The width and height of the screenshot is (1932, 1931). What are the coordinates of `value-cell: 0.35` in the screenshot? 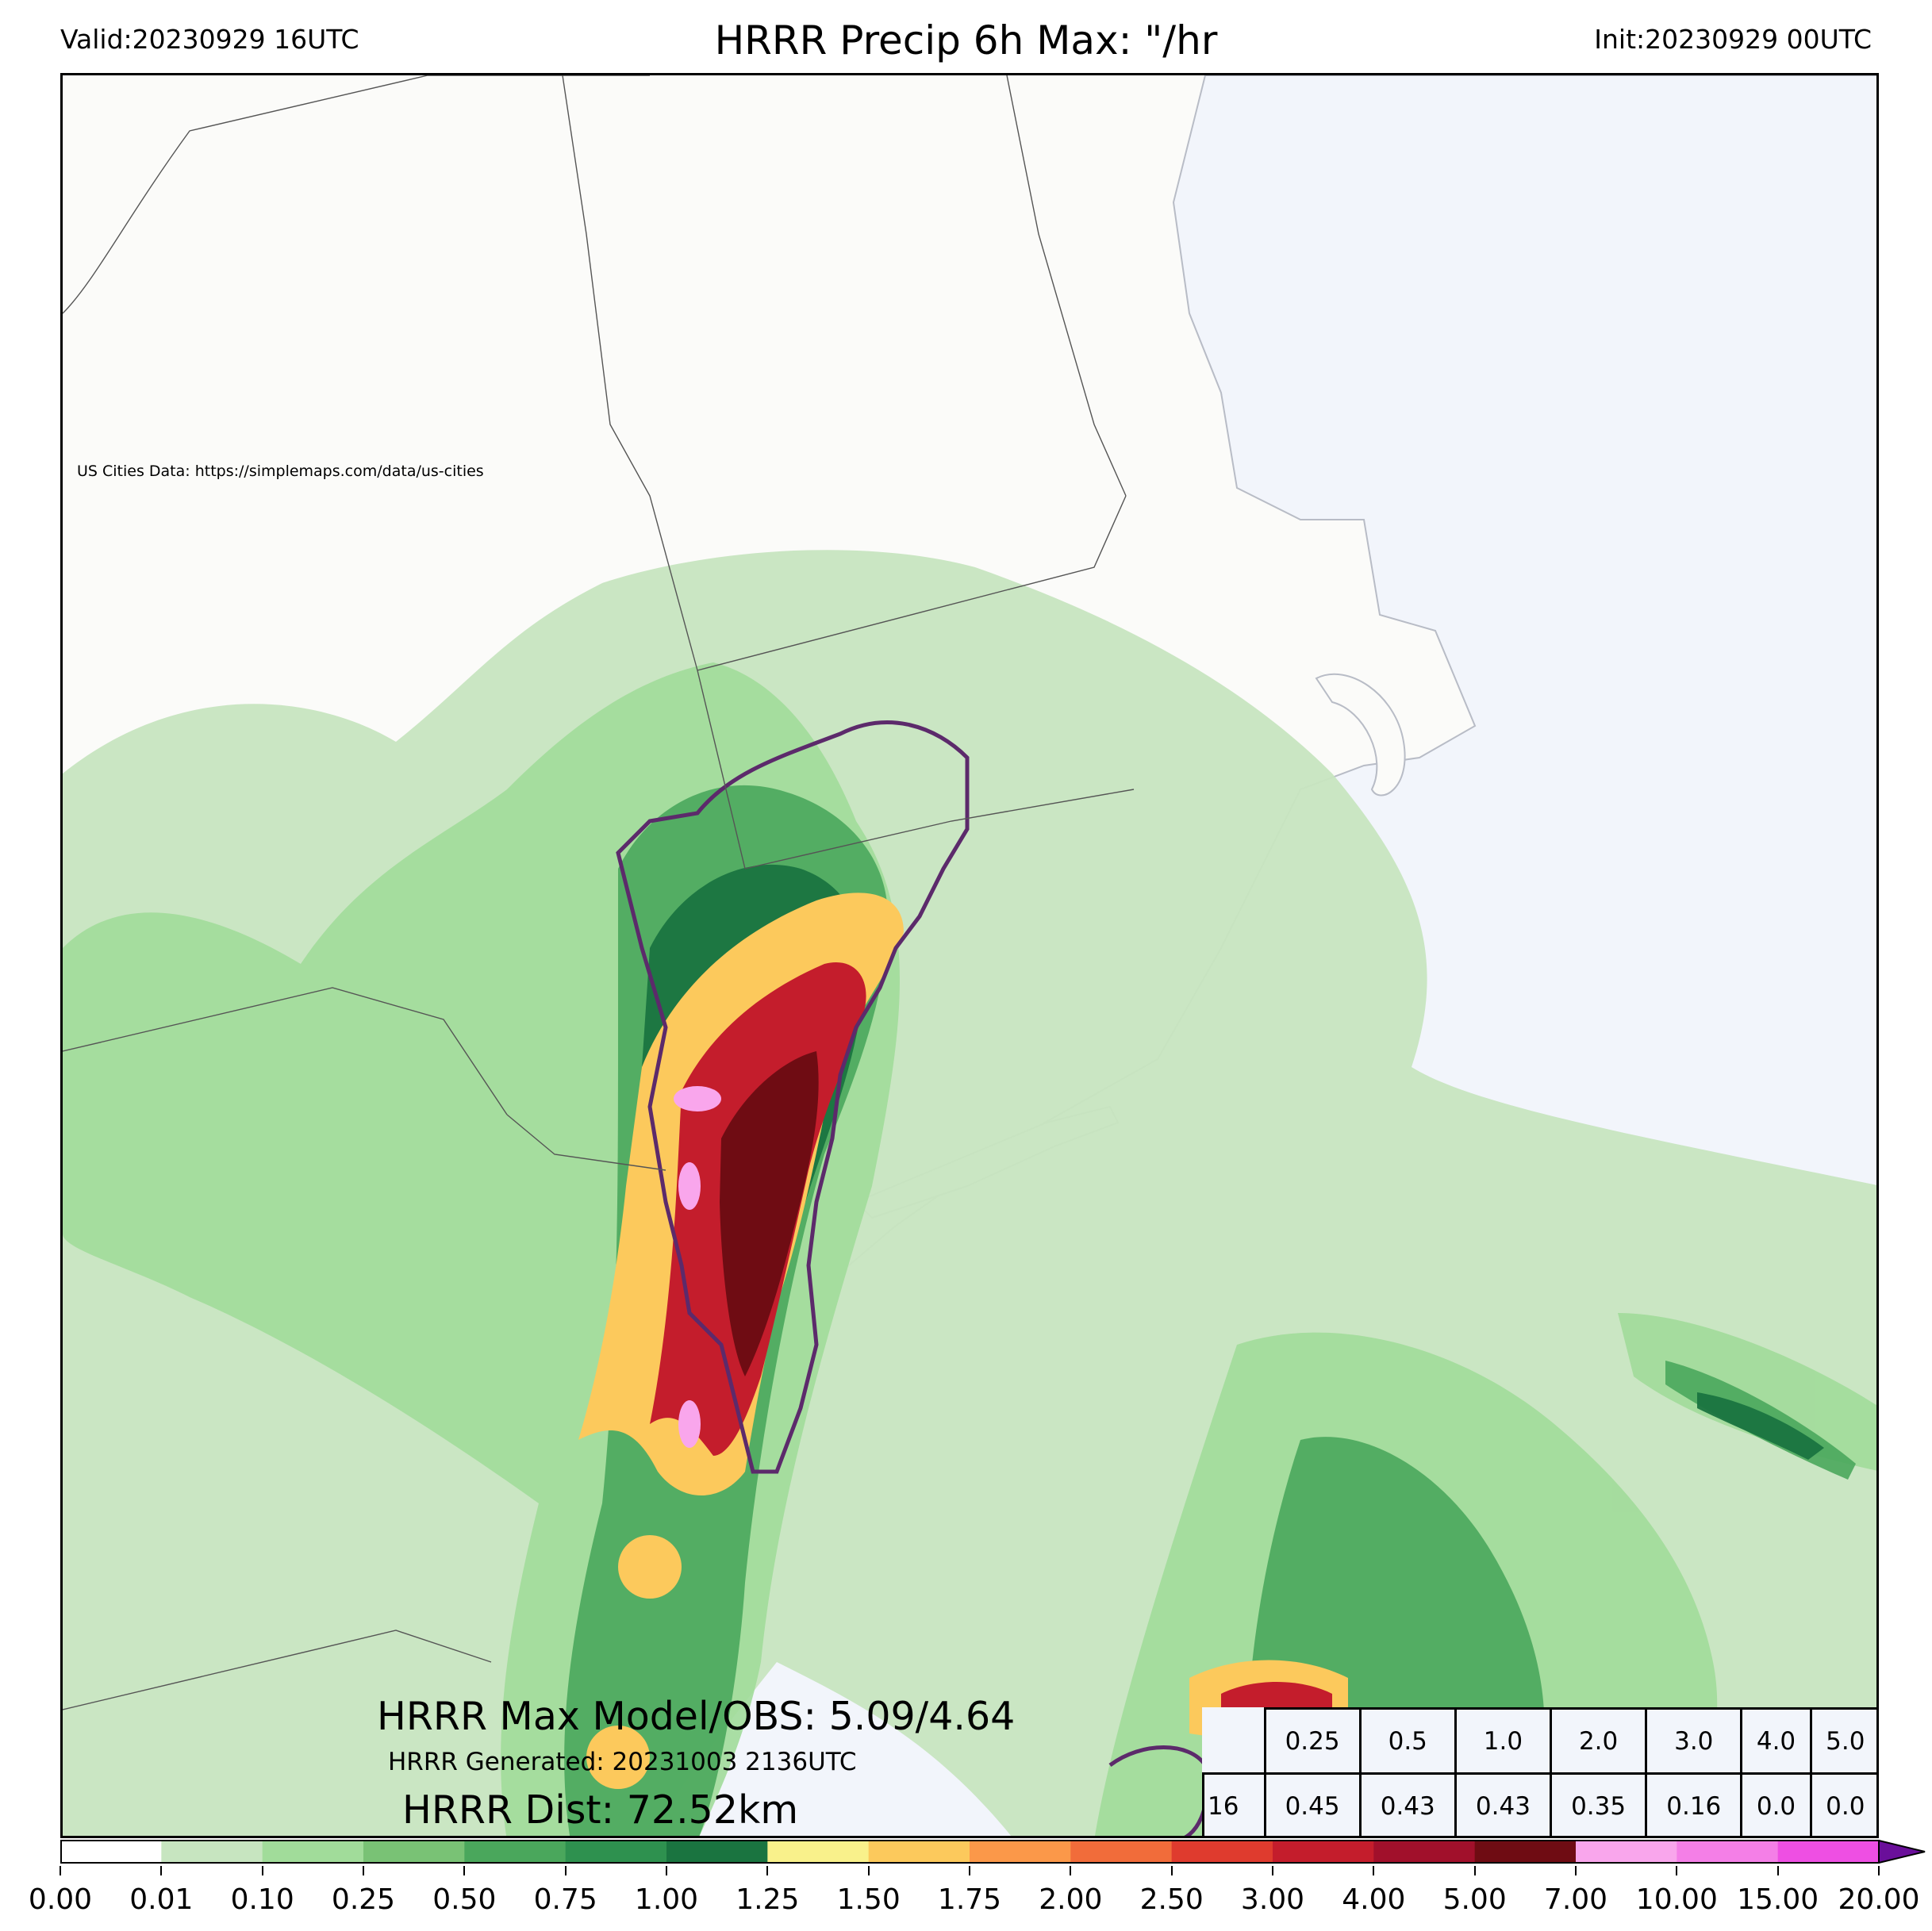 It's located at (1599, 1804).